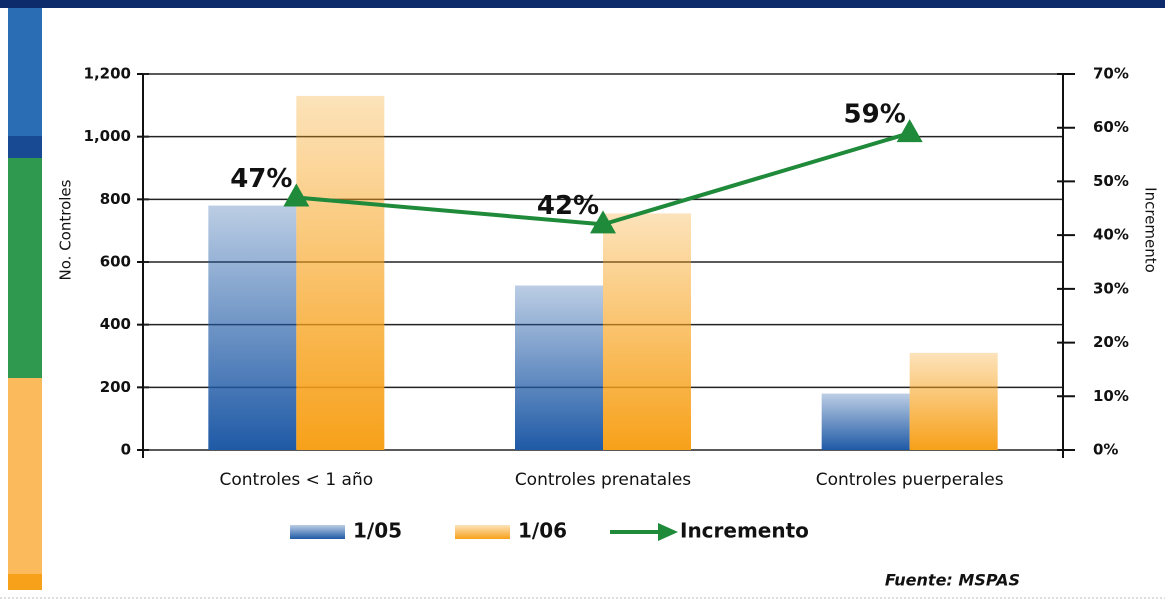 Image resolution: width=1165 pixels, height=602 pixels. Describe the element at coordinates (1111, 235) in the screenshot. I see `y2-tick-label: 40%` at that location.